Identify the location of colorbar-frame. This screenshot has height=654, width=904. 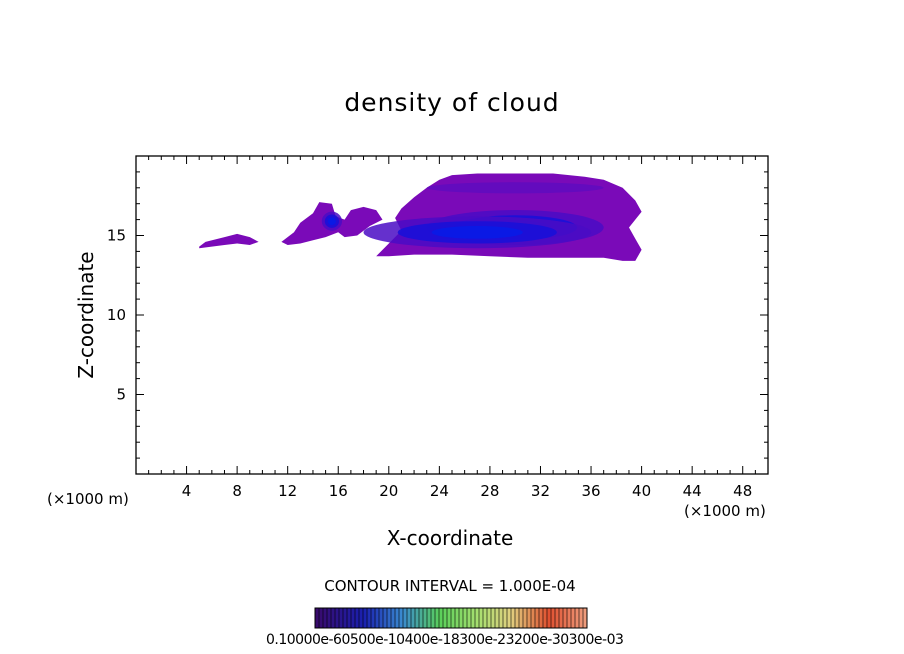
(451, 618).